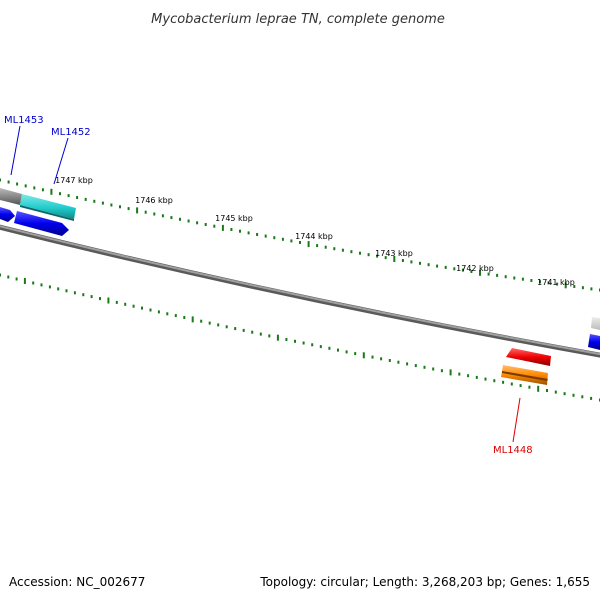 The image size is (600, 600). I want to click on gene-blue-left, so click(41, 223).